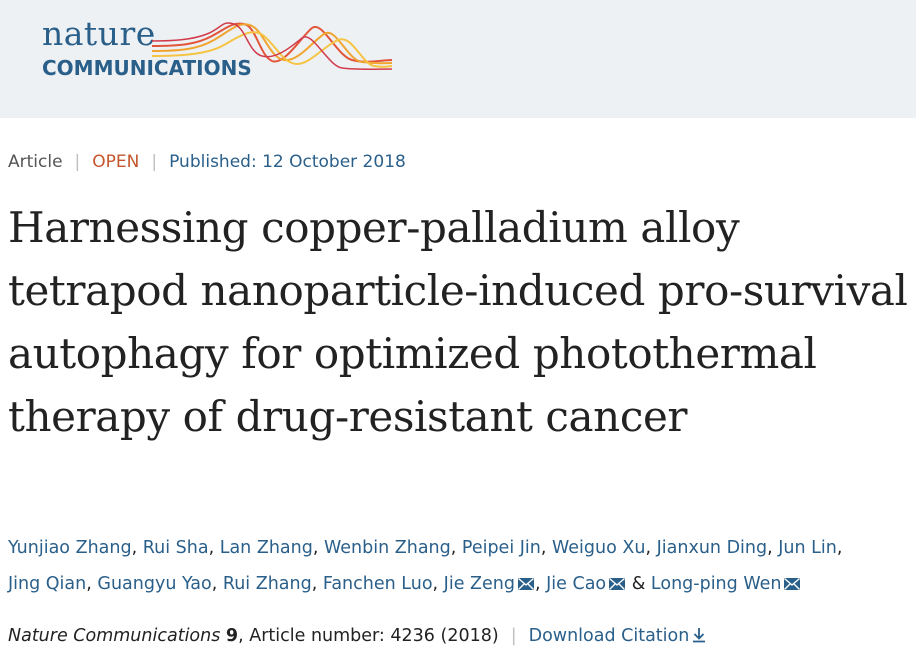 The height and width of the screenshot is (668, 916). Describe the element at coordinates (116, 162) in the screenshot. I see `open-access-badge: OPEN` at that location.